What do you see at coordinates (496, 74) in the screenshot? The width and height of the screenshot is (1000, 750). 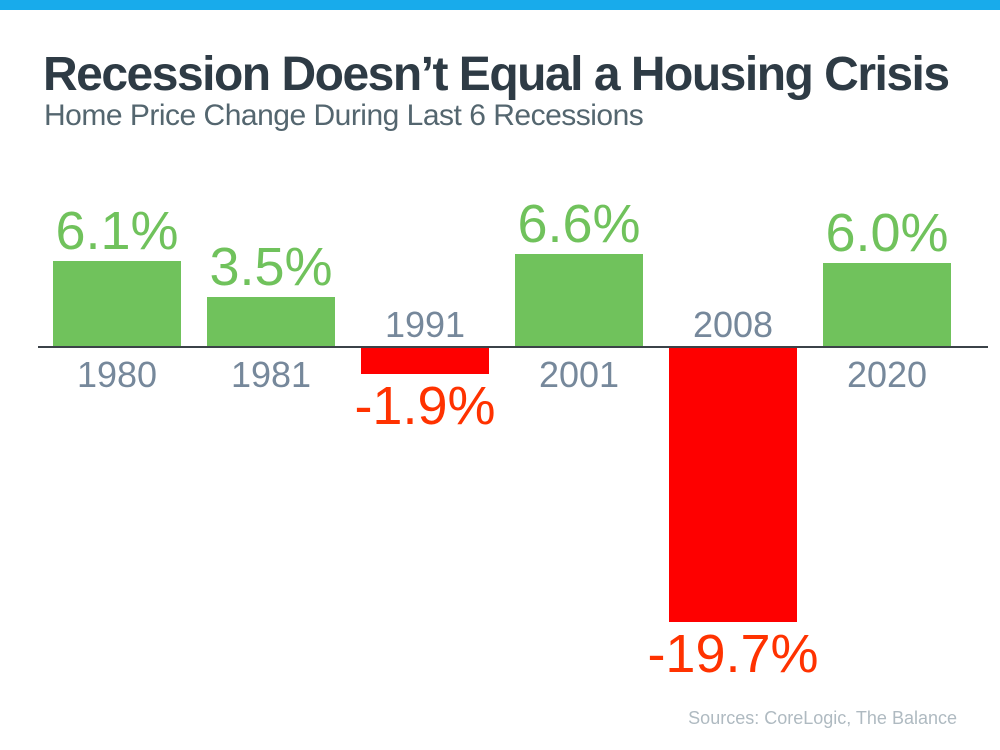 I see `page-title: Recession Doesn’t Equal a Housing Crisis` at bounding box center [496, 74].